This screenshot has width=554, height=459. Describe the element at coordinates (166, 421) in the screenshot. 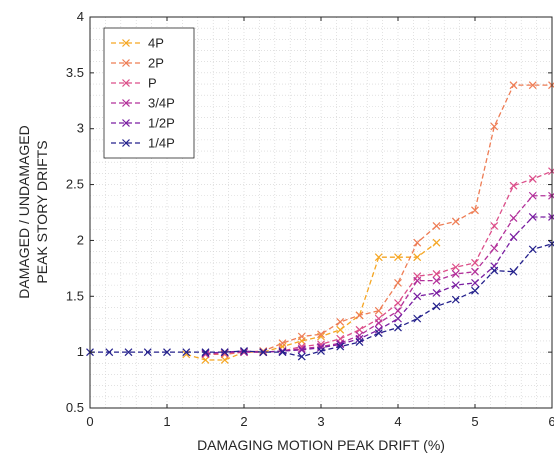

I see `x-tick-label: 1` at that location.